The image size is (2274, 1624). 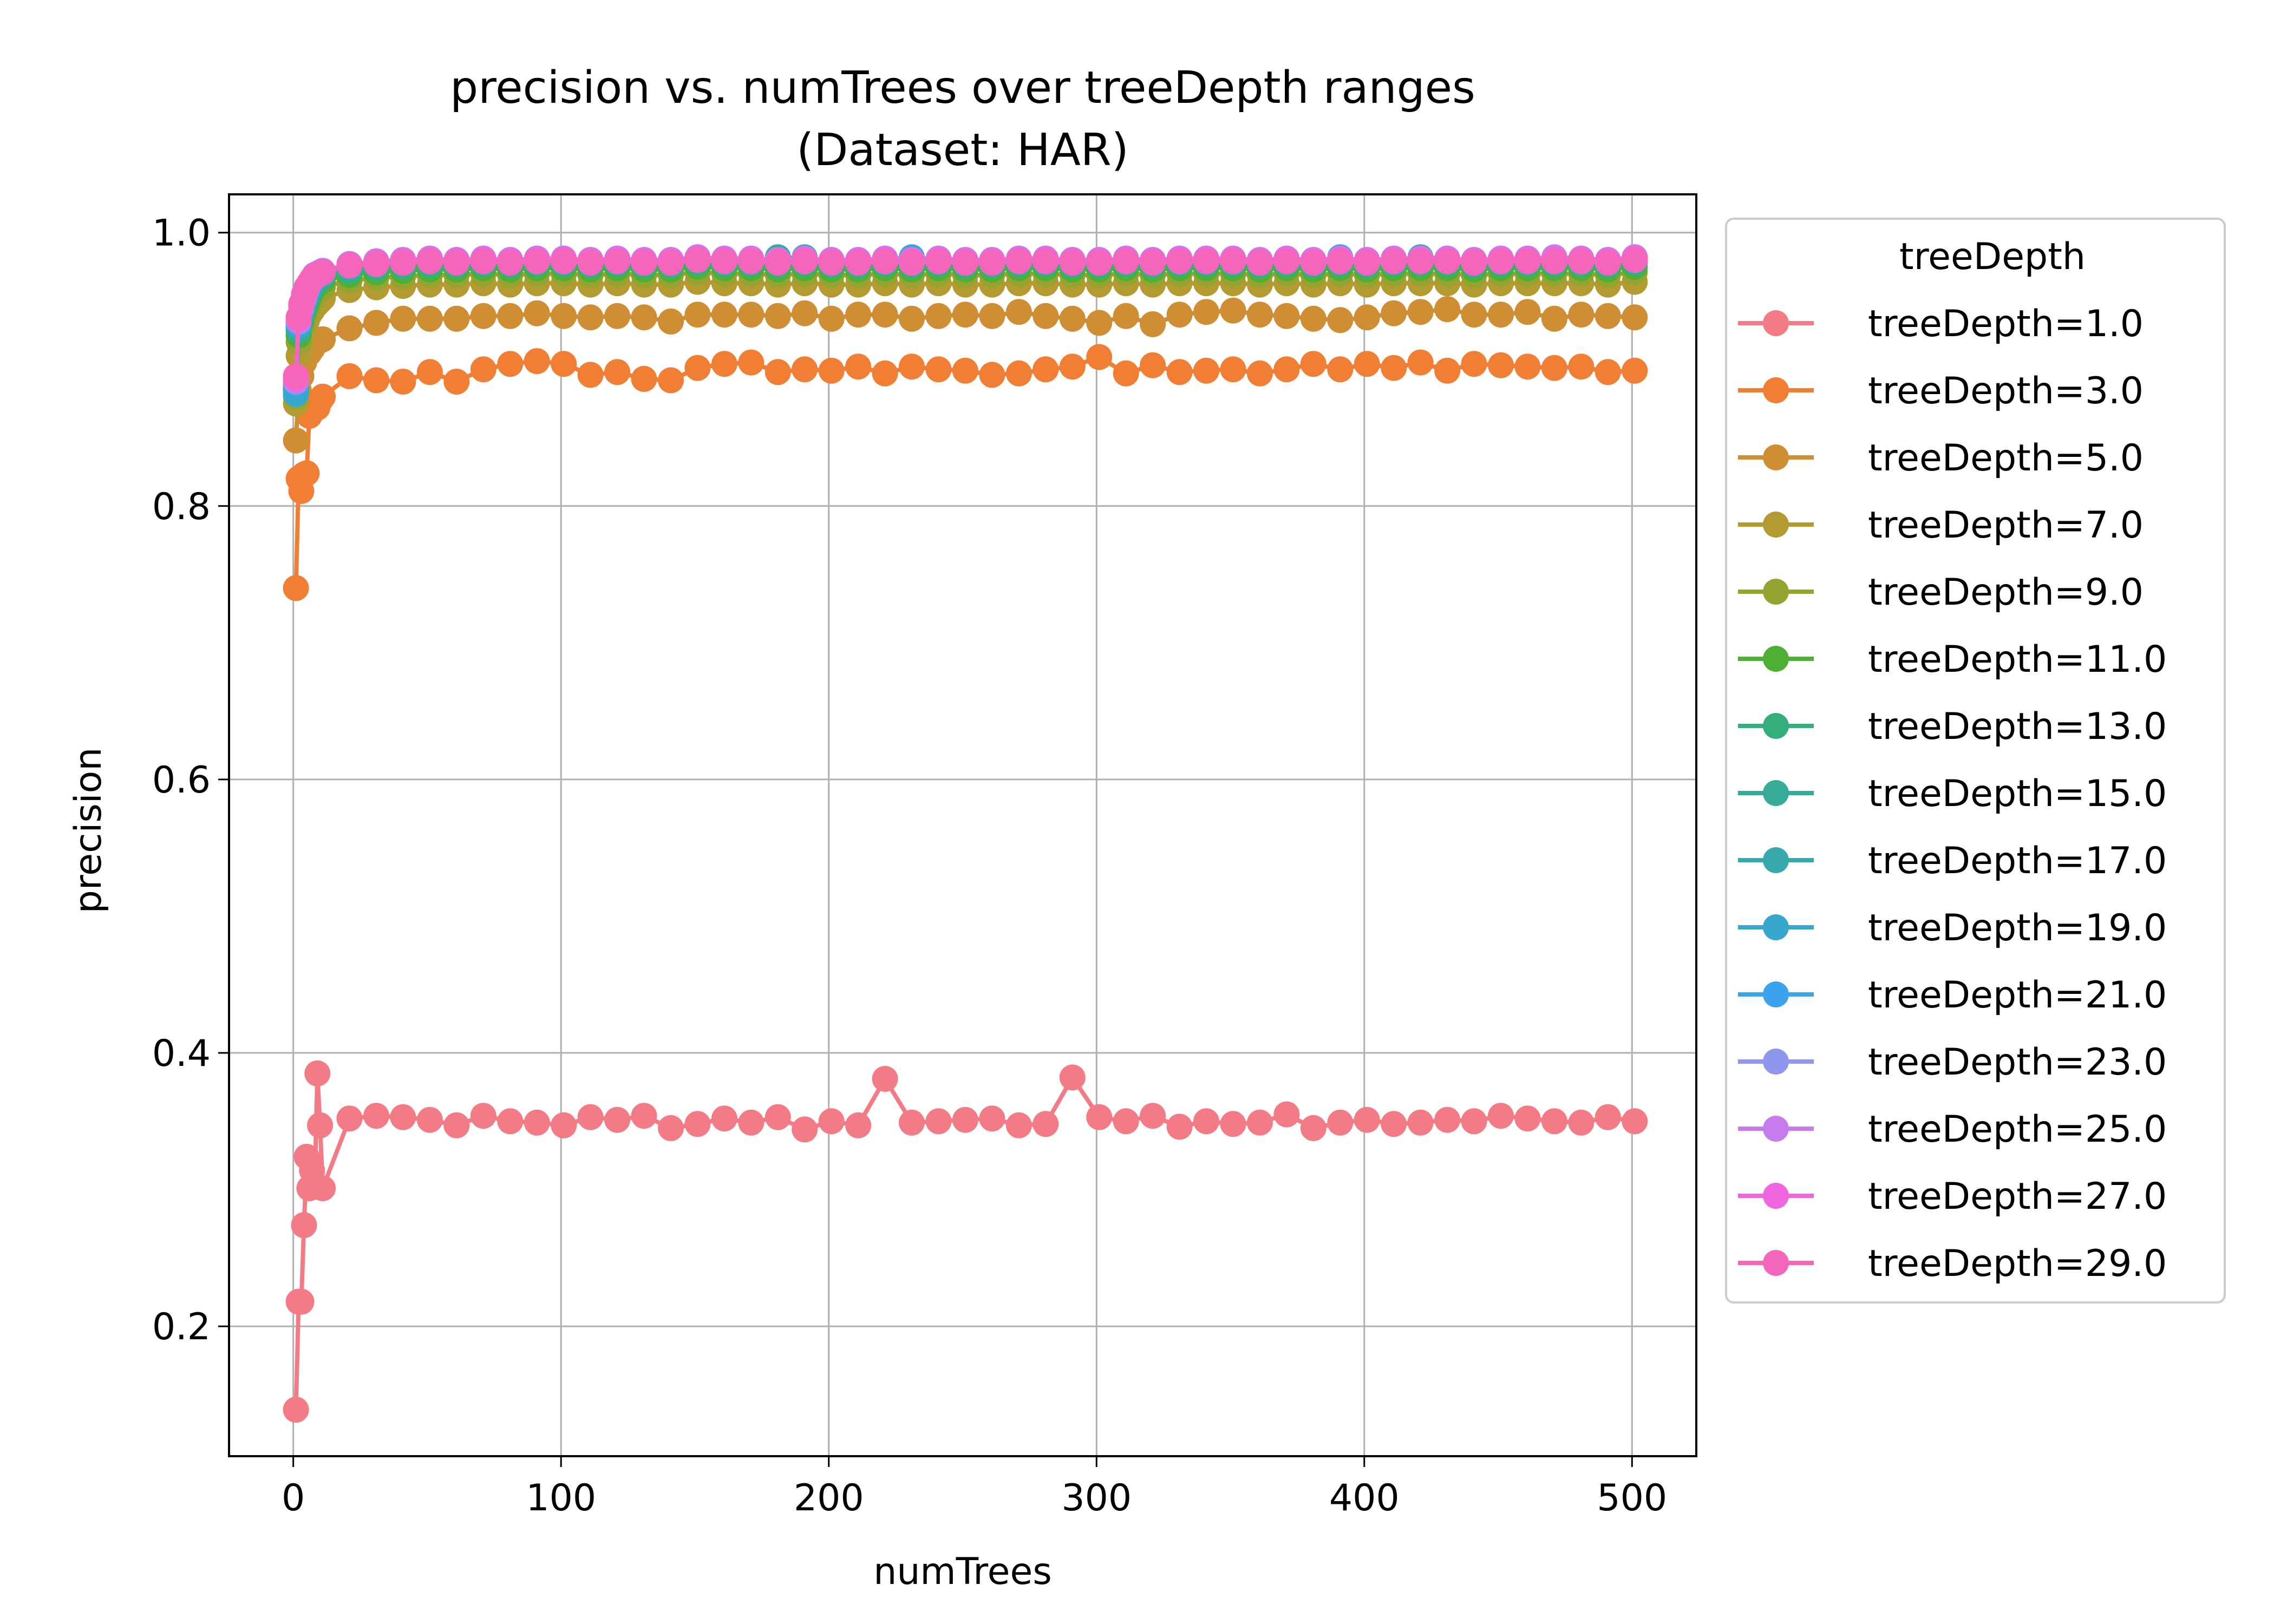 I want to click on legend-item: treeDepth=13.0, so click(x=1953, y=726).